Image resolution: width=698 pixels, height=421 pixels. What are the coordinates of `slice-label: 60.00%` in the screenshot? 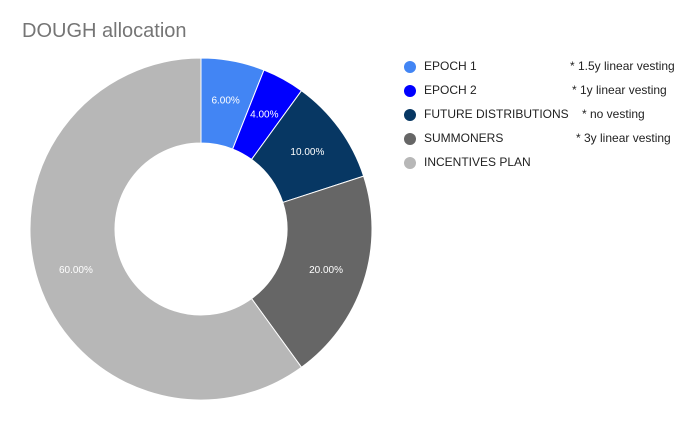 It's located at (76, 270).